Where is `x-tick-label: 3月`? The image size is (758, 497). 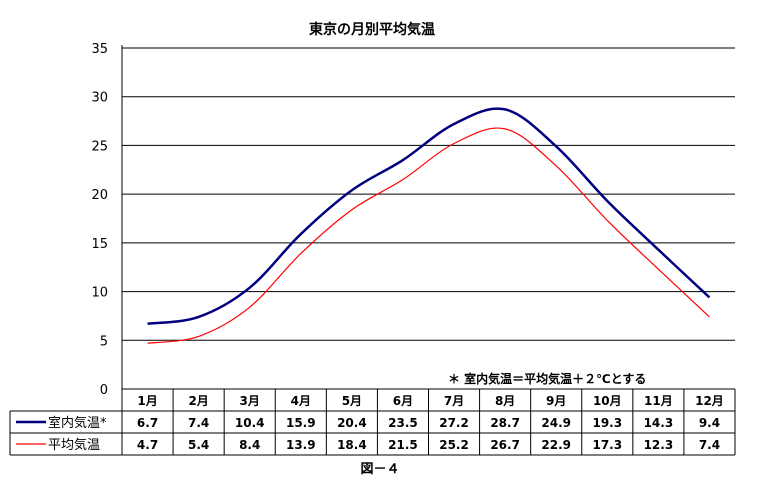 x-tick-label: 3月 is located at coordinates (250, 401).